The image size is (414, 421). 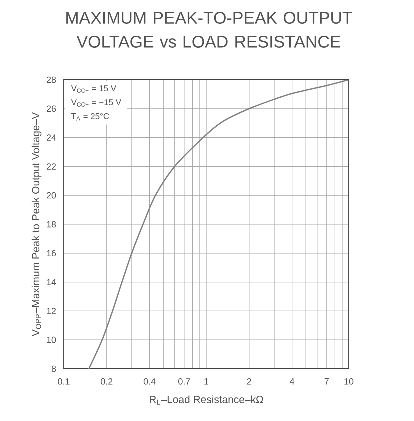 What do you see at coordinates (51, 311) in the screenshot?
I see `y-tick-label: 12` at bounding box center [51, 311].